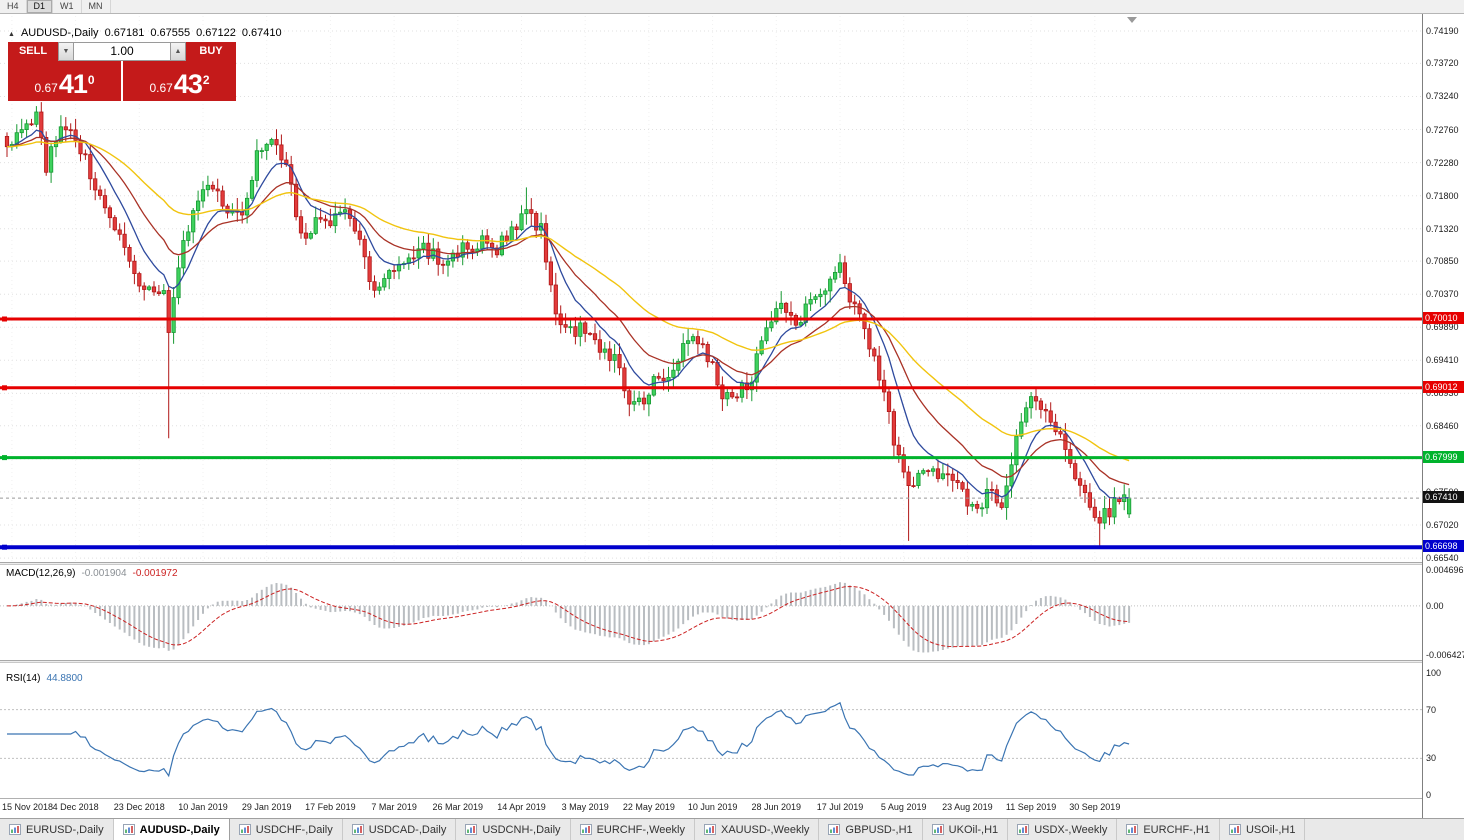 The width and height of the screenshot is (1464, 840). What do you see at coordinates (57, 829) in the screenshot?
I see `chart-tab: EURUSD-,Daily` at bounding box center [57, 829].